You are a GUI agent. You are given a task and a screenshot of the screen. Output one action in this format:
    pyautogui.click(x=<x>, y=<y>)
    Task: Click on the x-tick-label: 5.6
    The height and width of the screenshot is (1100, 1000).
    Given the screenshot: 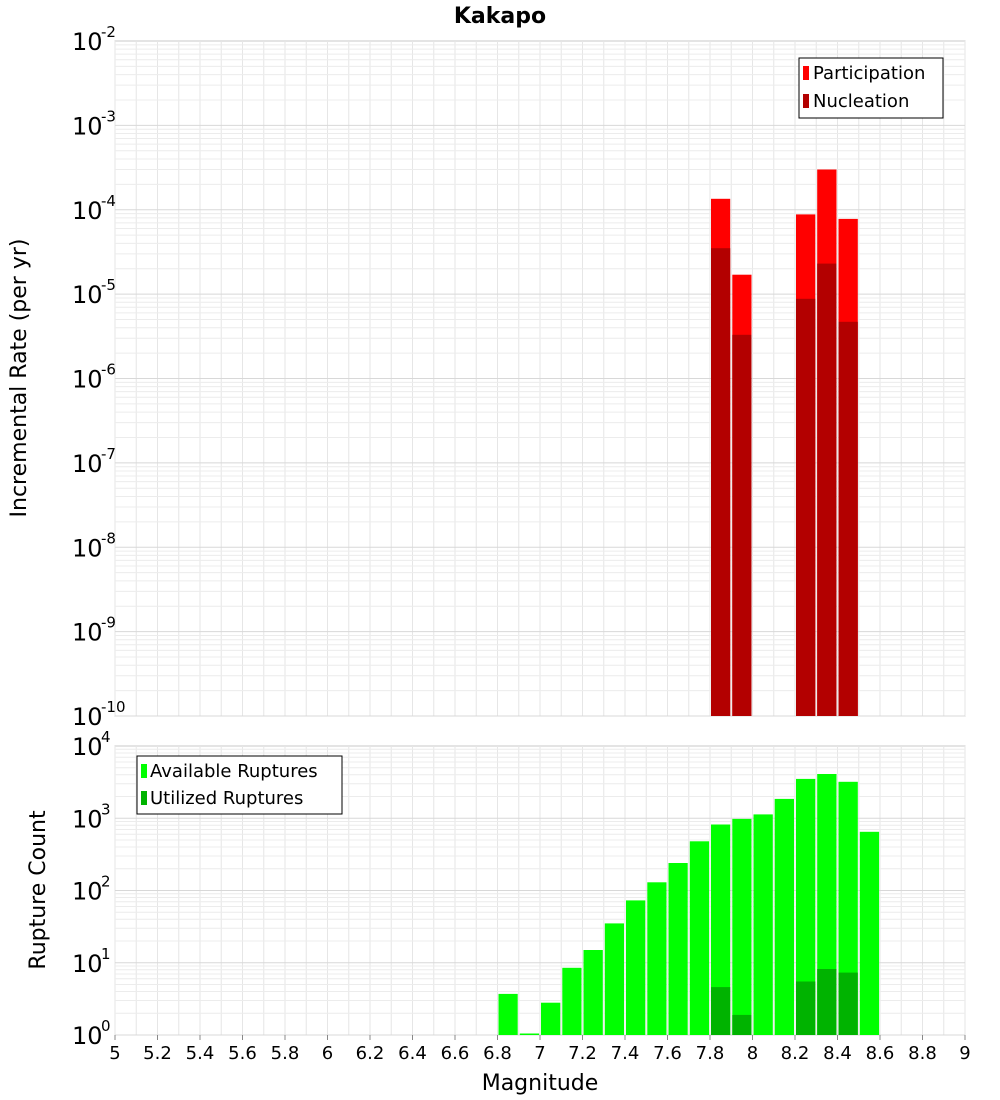 What is the action you would take?
    pyautogui.click(x=242, y=1053)
    